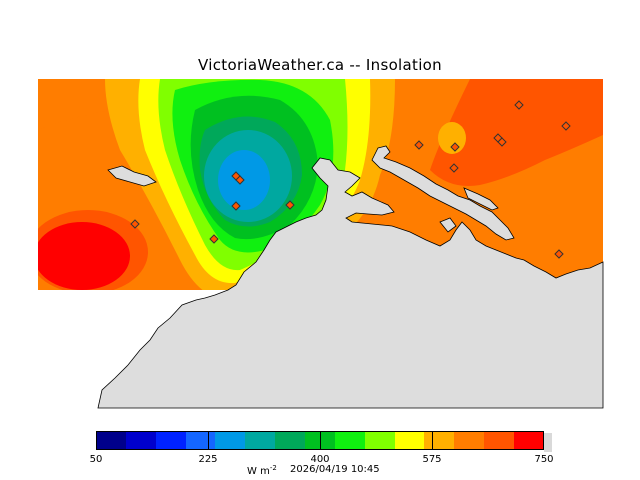 This screenshot has width=640, height=480. What do you see at coordinates (335, 469) in the screenshot?
I see `timestamp: 2026/04/19 10:45` at bounding box center [335, 469].